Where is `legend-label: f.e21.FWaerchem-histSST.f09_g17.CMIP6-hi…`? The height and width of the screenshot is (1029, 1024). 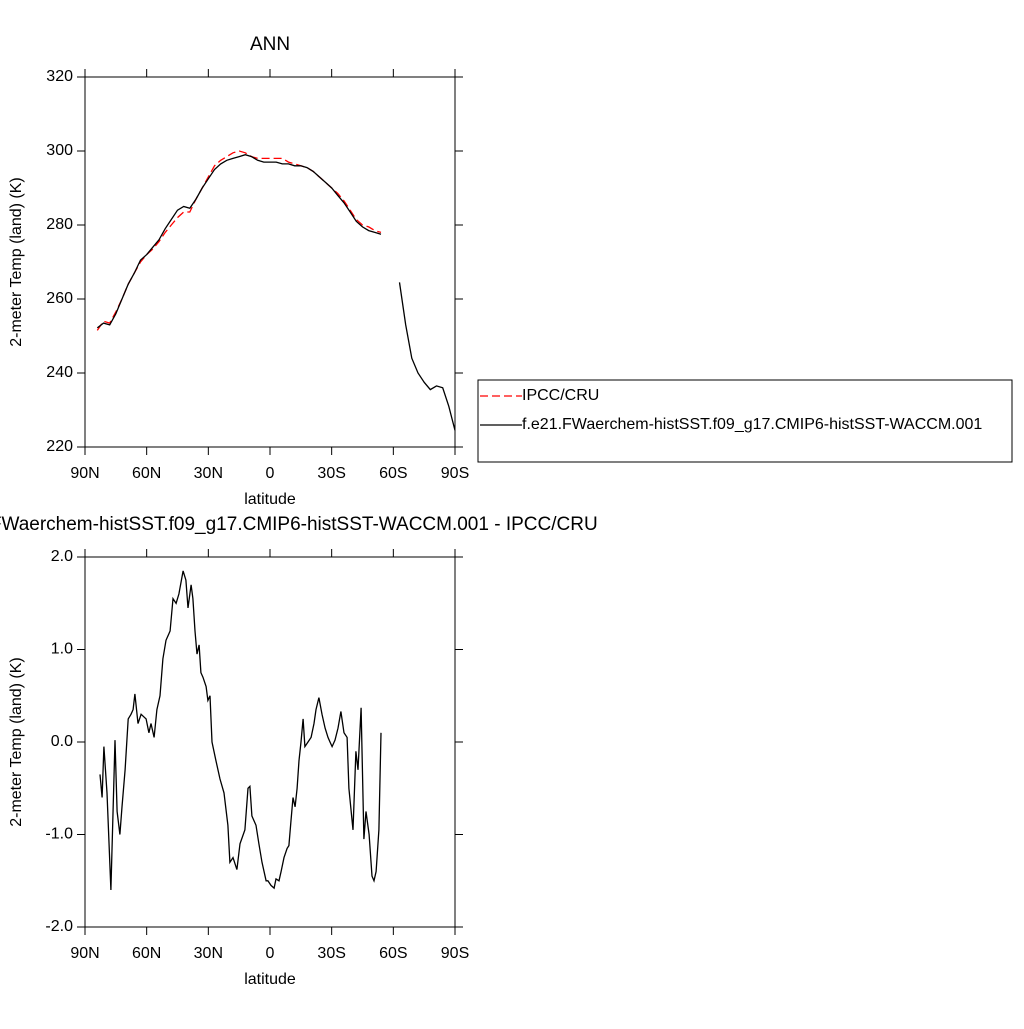
legend-label: f.e21.FWaerchem-histSST.f09_g17.CMIP6-hi… is located at coordinates (752, 424).